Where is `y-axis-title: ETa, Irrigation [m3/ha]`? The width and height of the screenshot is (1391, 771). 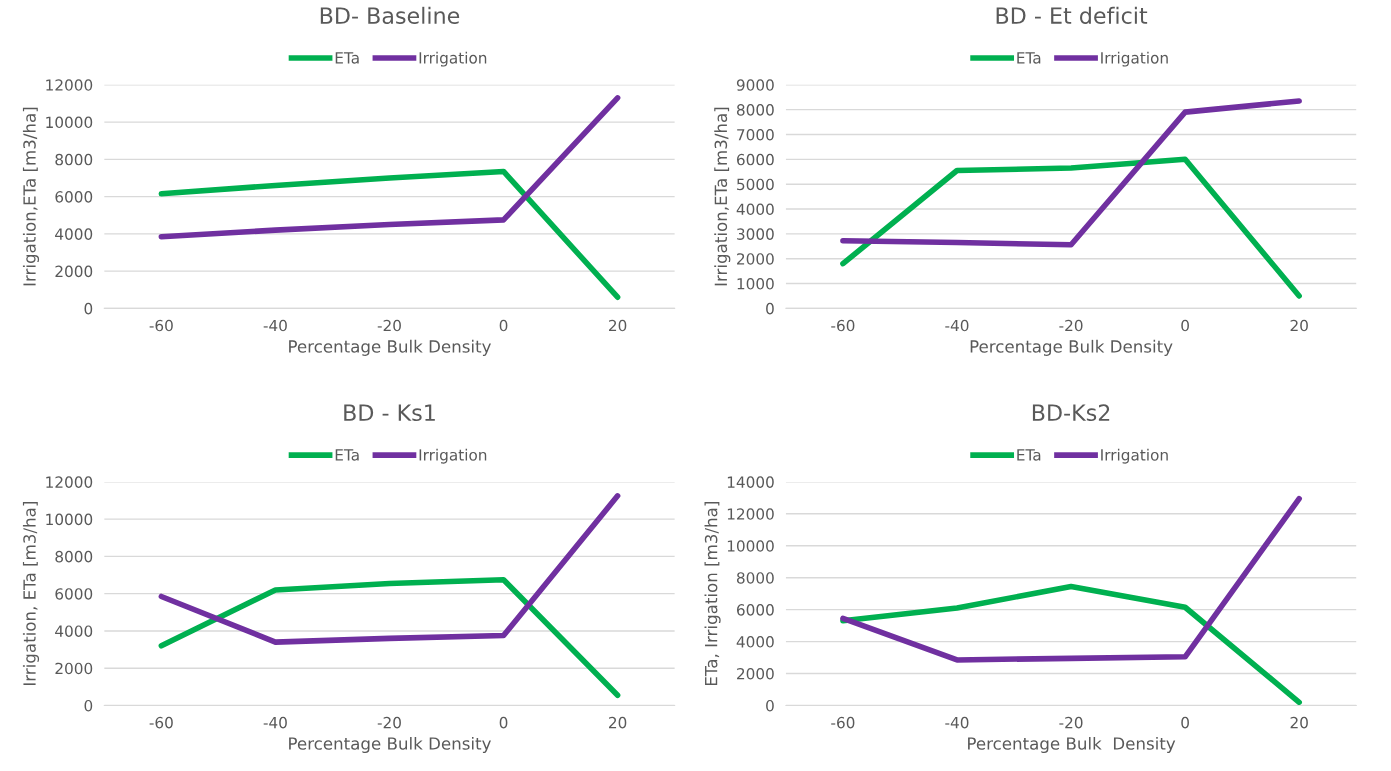
y-axis-title: ETa, Irrigation [m3/ha] is located at coordinates (712, 594).